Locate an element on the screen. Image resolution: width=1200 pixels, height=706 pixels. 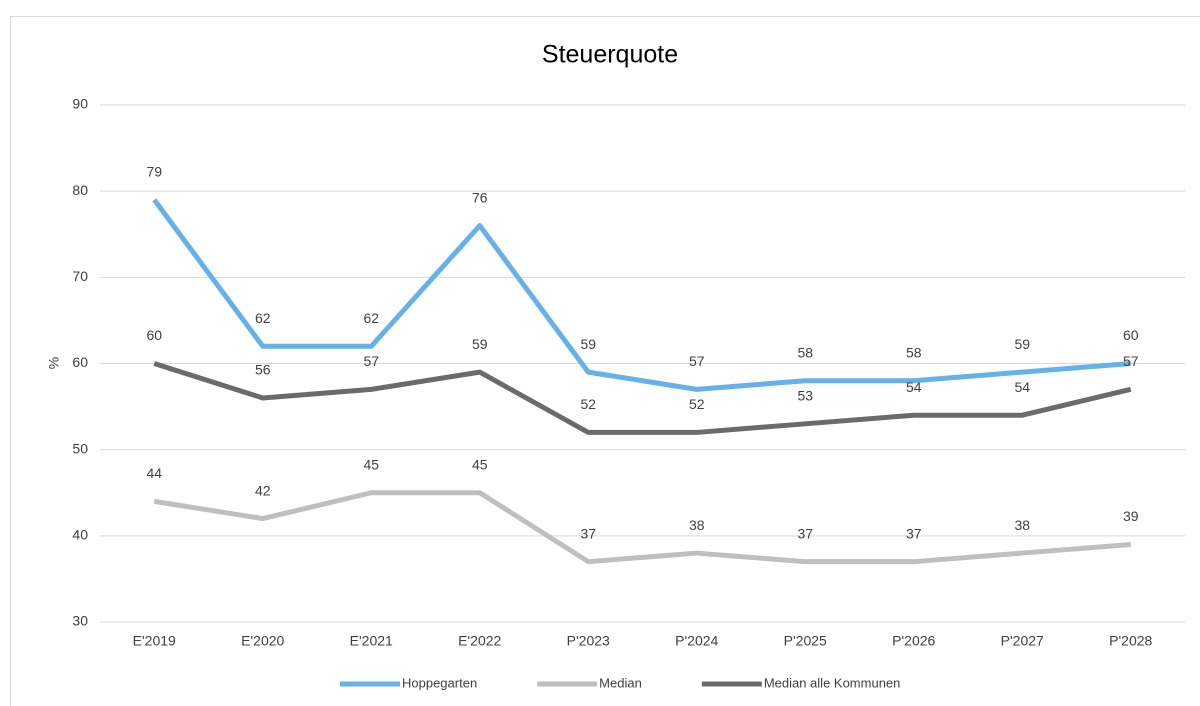
y-axis-label: % is located at coordinates (54, 363).